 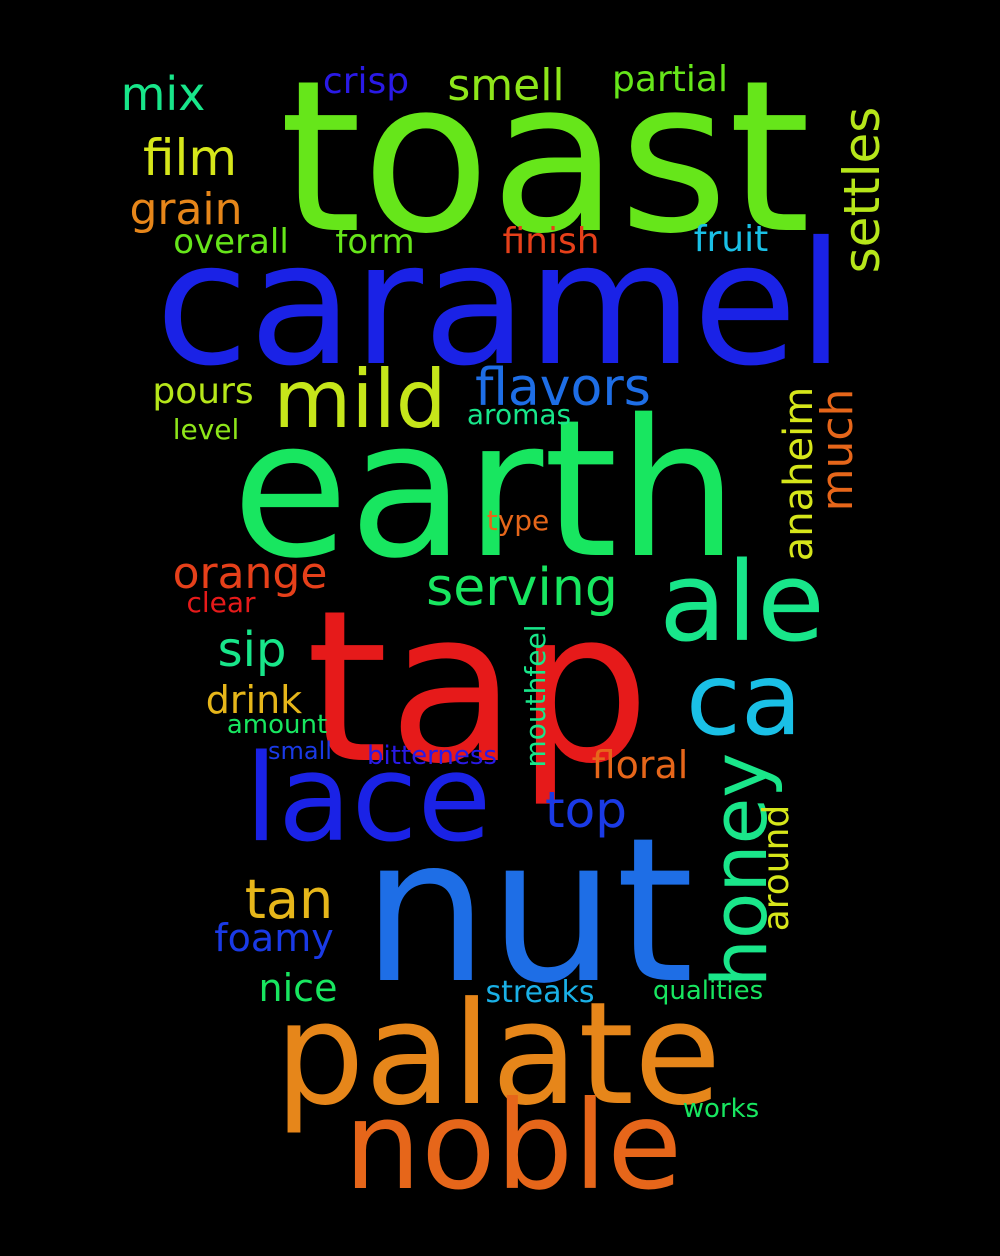 What do you see at coordinates (366, 81) in the screenshot?
I see `word-crisp: crisp` at bounding box center [366, 81].